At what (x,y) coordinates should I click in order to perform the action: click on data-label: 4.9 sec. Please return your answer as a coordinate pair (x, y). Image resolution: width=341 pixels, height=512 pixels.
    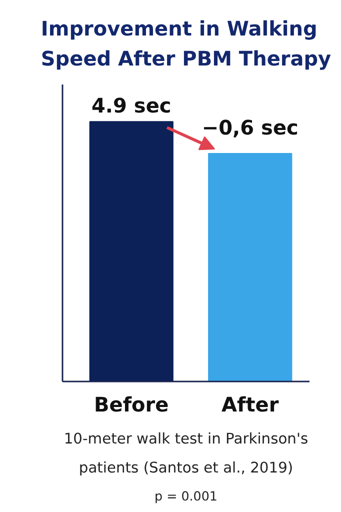
    Looking at the image, I should click on (132, 106).